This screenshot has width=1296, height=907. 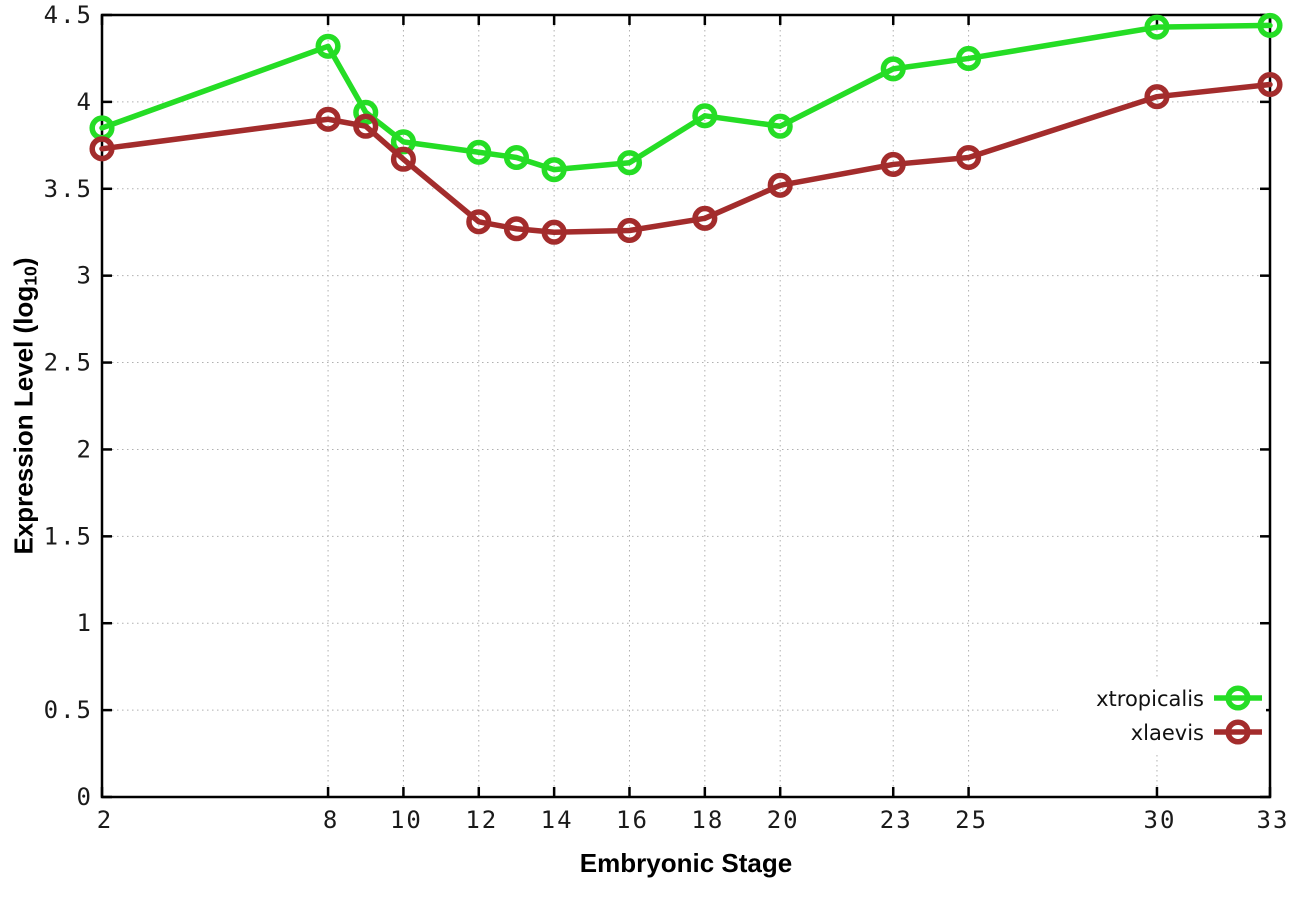 What do you see at coordinates (85, 797) in the screenshot?
I see `y-tick-label-0: 0` at bounding box center [85, 797].